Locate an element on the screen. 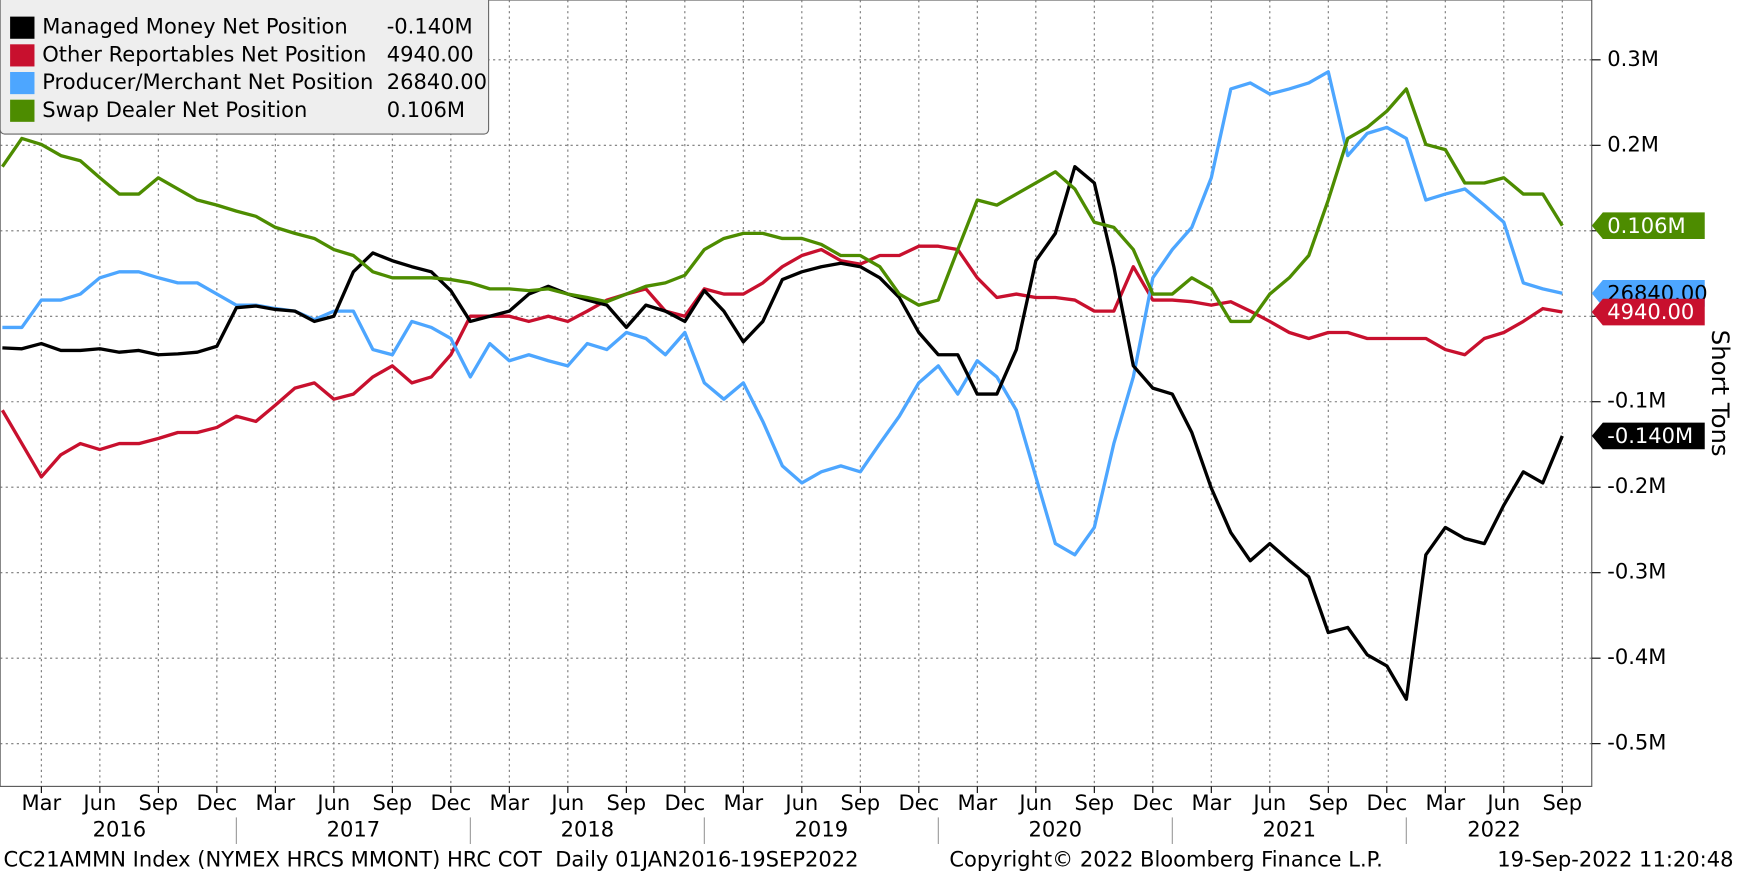 The height and width of the screenshot is (875, 1737). y-tick-label: 0.2M is located at coordinates (1633, 143).